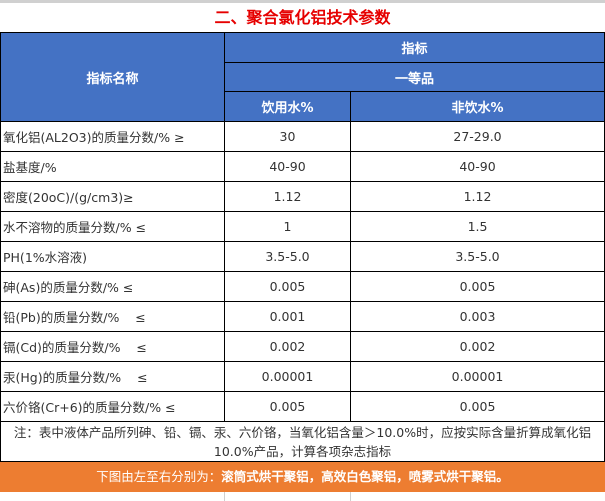  I want to click on header-grade: 一等品, so click(414, 77).